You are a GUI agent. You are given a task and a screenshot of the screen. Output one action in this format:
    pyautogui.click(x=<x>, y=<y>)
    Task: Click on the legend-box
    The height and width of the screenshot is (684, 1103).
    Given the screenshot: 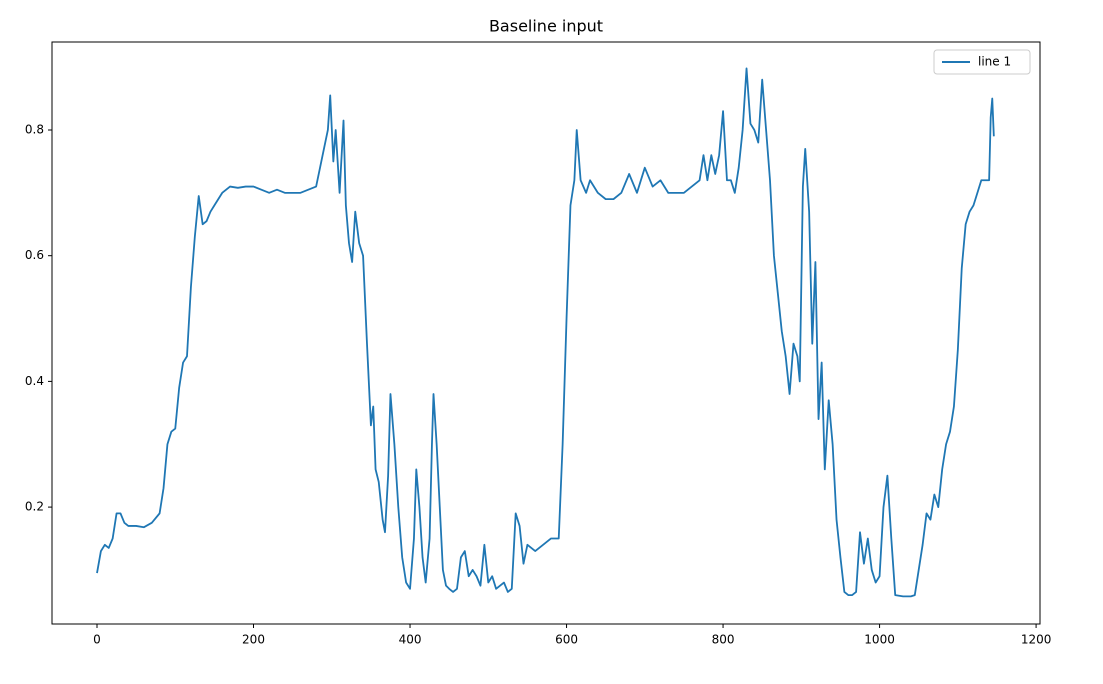 What is the action you would take?
    pyautogui.click(x=982, y=62)
    